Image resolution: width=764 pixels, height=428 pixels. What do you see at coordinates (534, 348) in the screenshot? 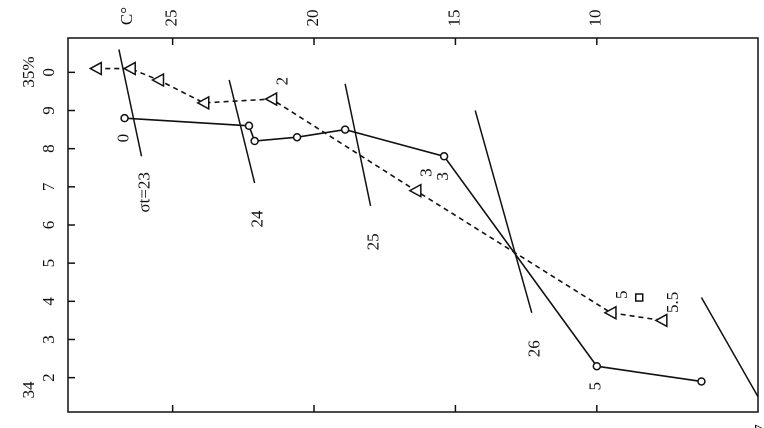
I see `isopycnal-label: 26` at bounding box center [534, 348].